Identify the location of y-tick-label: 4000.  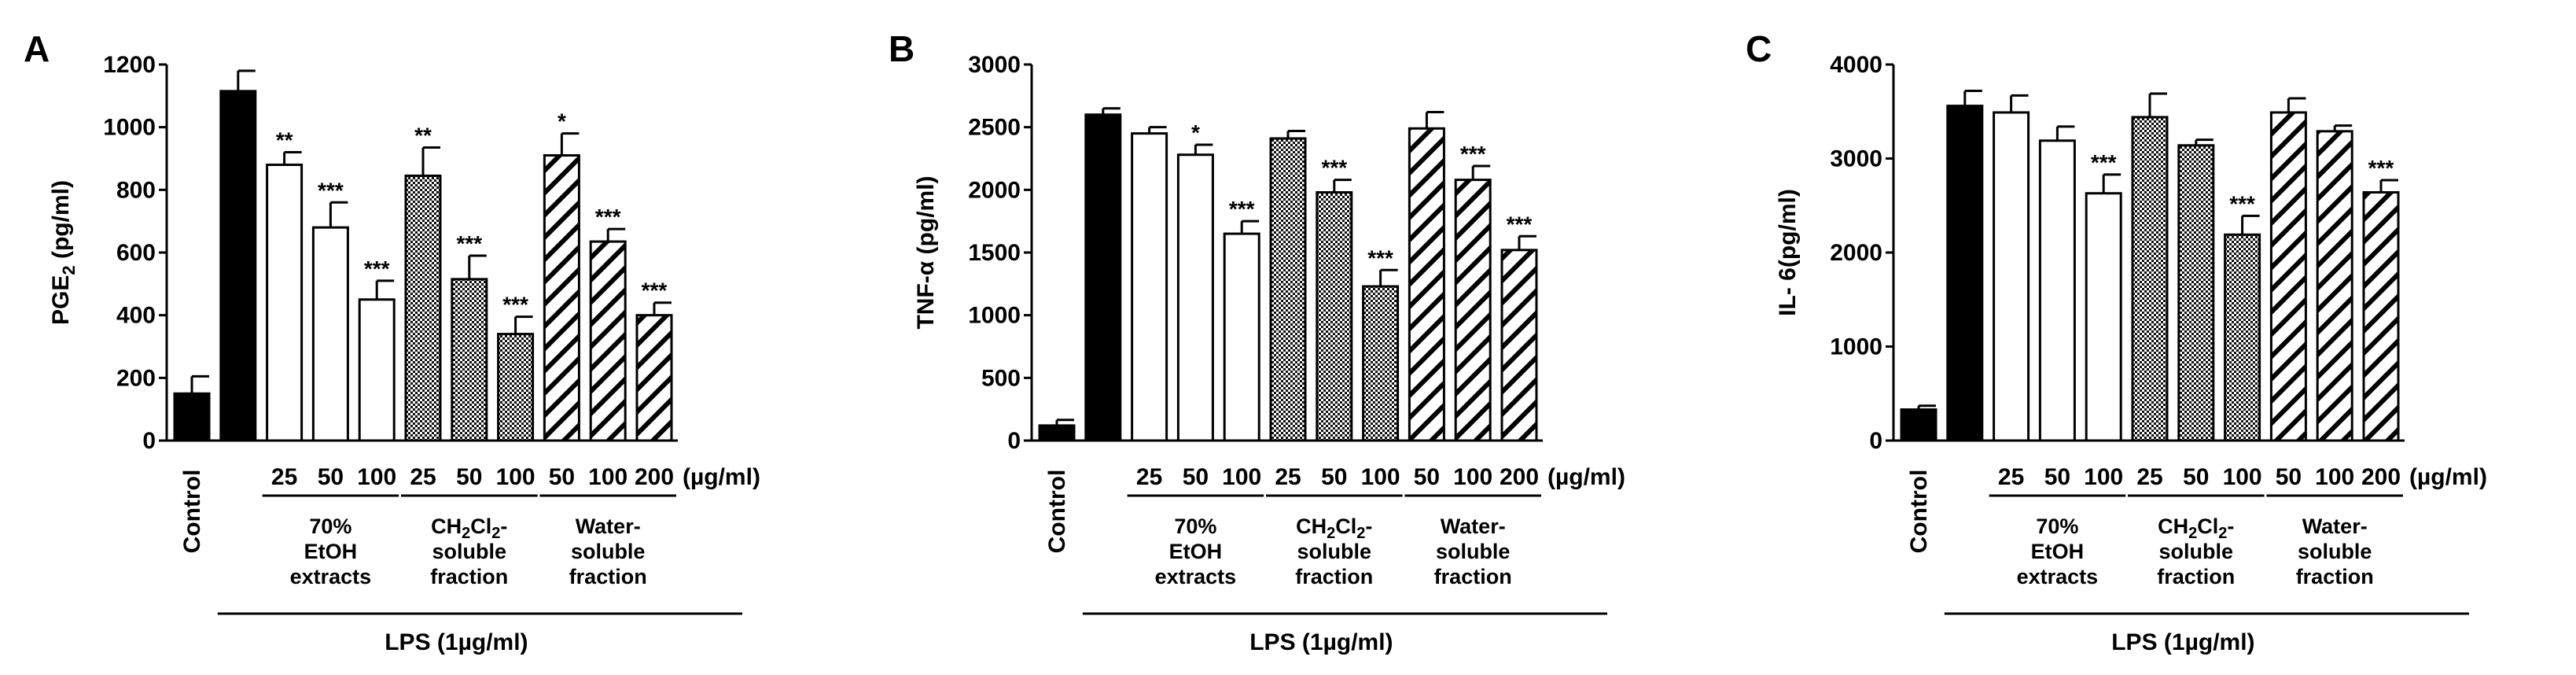
(1856, 65).